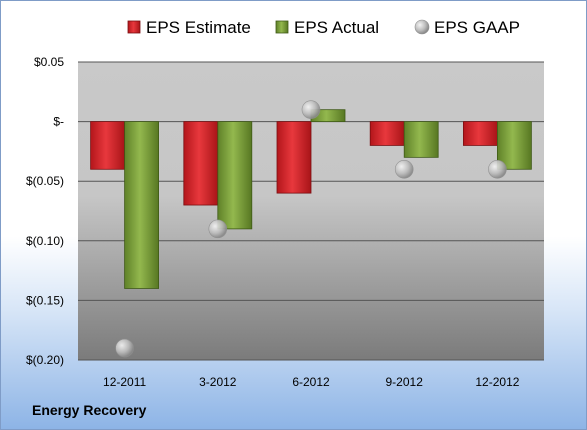 The height and width of the screenshot is (430, 587). I want to click on company-name: Energy Recovery, so click(89, 410).